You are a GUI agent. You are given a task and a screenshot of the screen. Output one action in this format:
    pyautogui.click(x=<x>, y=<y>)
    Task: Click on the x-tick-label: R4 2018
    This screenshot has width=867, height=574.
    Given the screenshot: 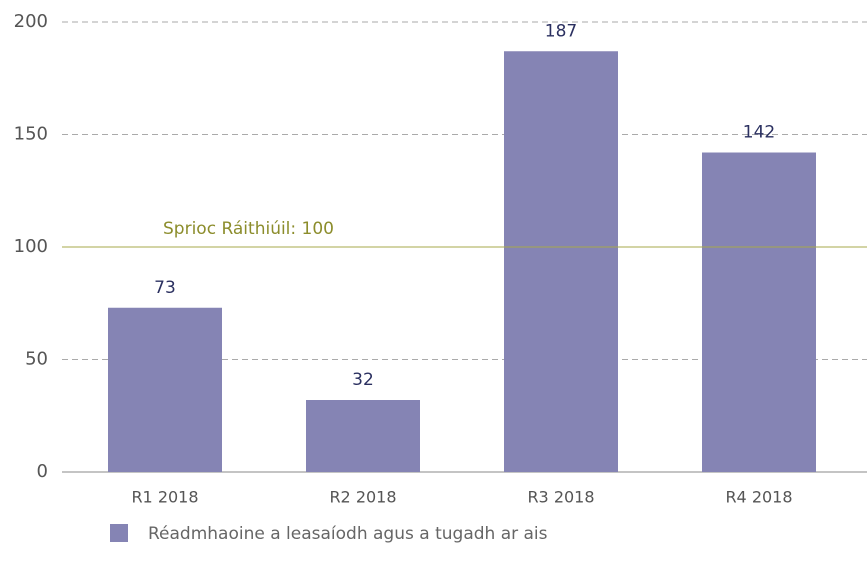 What is the action you would take?
    pyautogui.click(x=758, y=497)
    